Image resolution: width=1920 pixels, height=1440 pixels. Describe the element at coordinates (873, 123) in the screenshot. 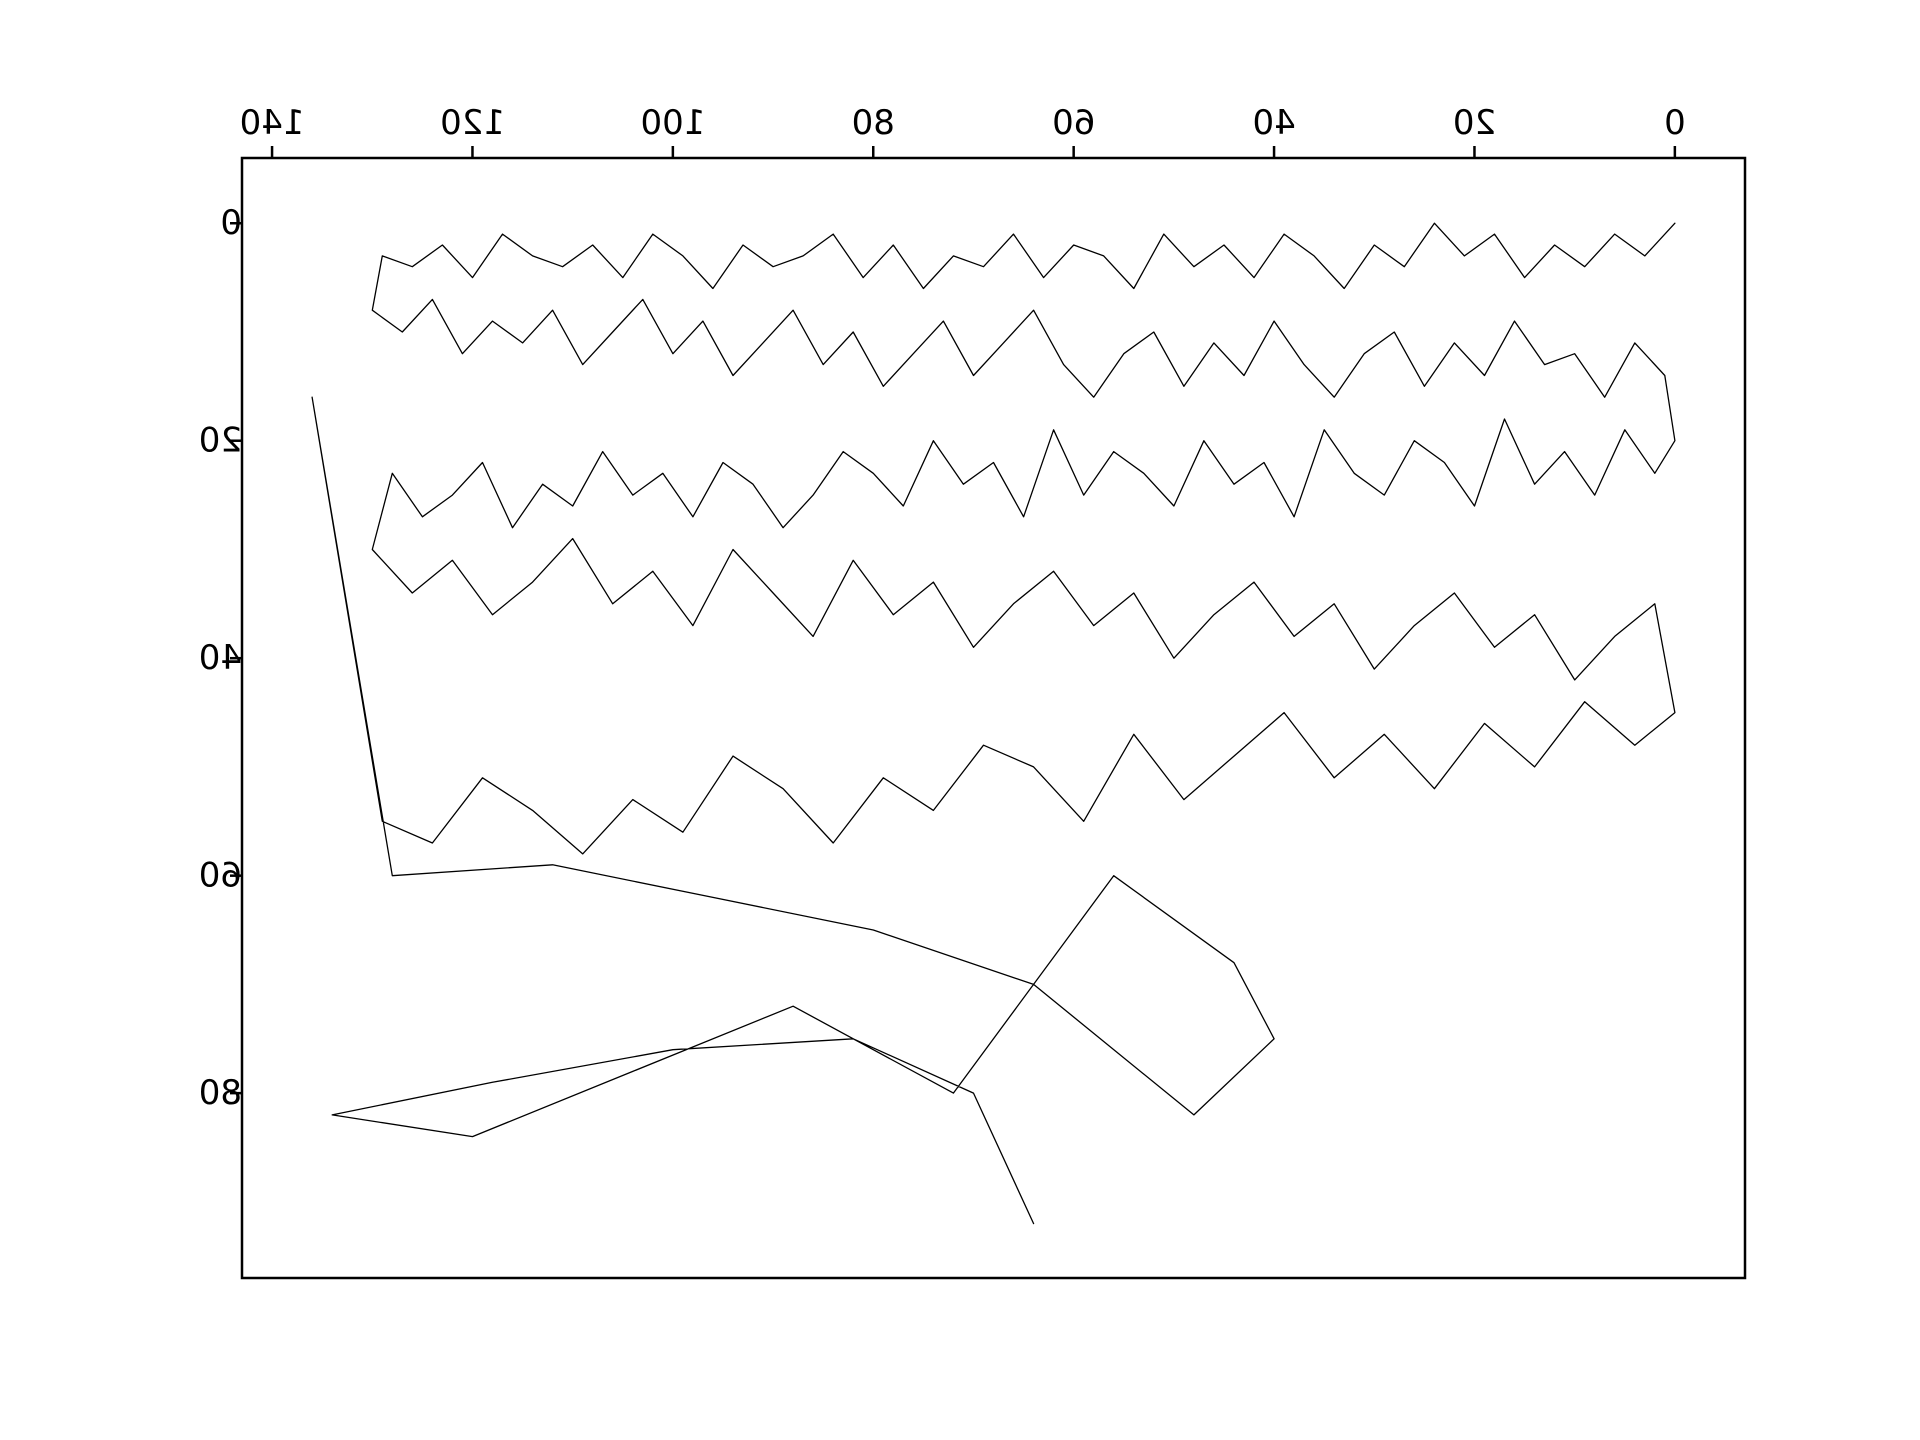

I see `x-tick-label: 80` at that location.